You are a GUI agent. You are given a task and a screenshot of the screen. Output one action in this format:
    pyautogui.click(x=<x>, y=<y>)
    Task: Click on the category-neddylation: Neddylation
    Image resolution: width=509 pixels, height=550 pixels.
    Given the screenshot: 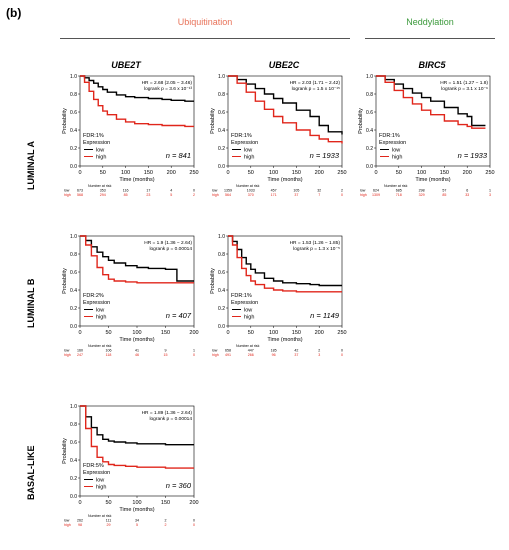 What is the action you would take?
    pyautogui.click(x=430, y=22)
    